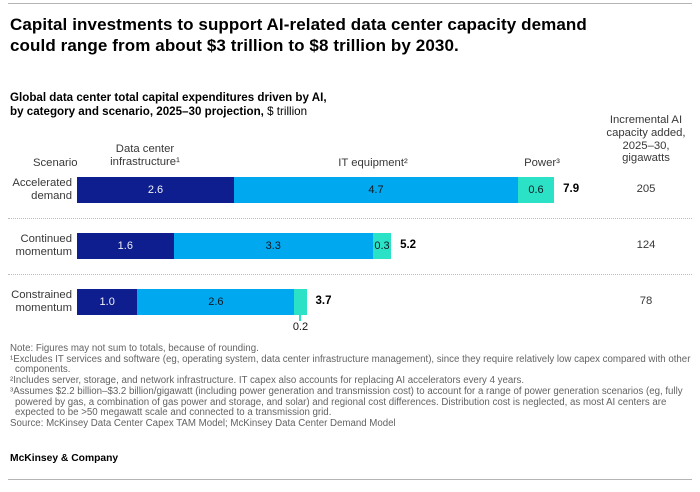 The width and height of the screenshot is (700, 492). I want to click on bar-total-label: 7.9, so click(571, 189).